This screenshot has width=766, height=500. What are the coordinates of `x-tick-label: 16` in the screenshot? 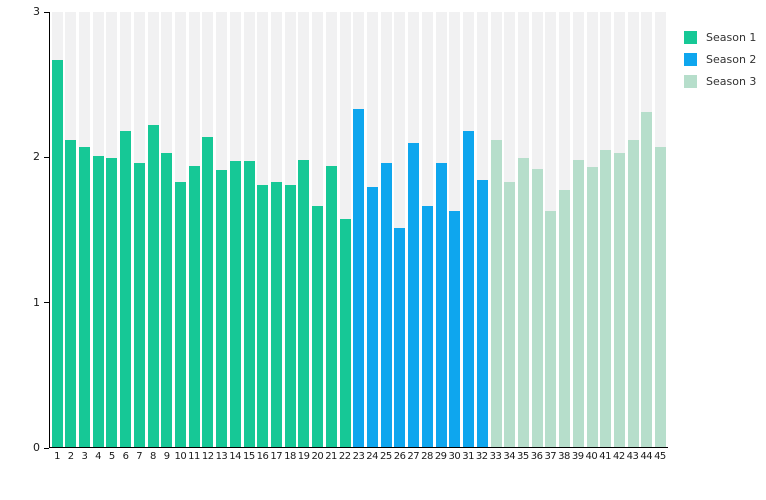 It's located at (262, 456).